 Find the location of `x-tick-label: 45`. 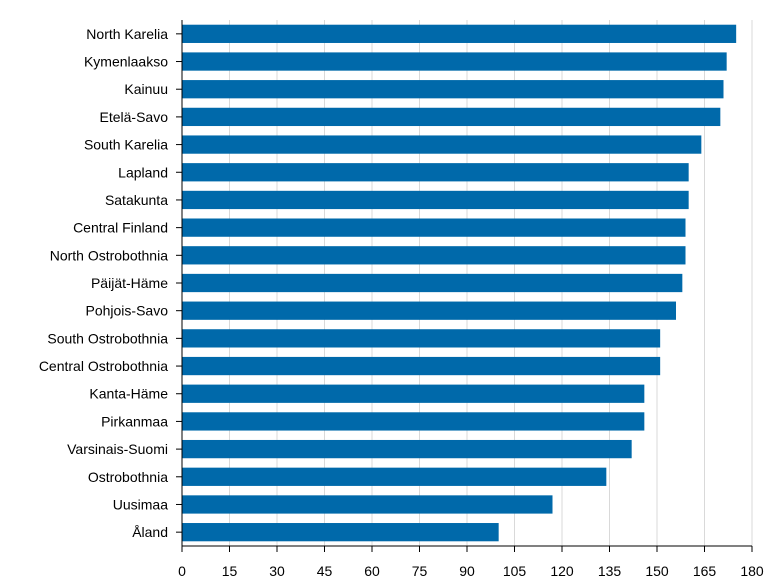

x-tick-label: 45 is located at coordinates (325, 571).